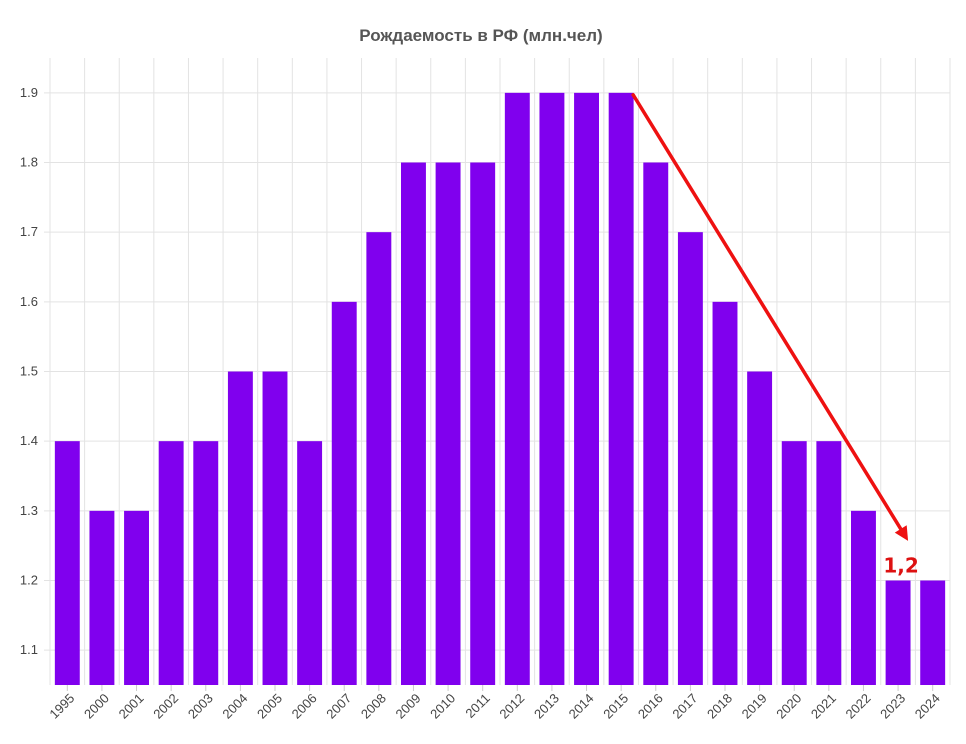 The height and width of the screenshot is (744, 966). I want to click on x-tick-label: 2009, so click(408, 706).